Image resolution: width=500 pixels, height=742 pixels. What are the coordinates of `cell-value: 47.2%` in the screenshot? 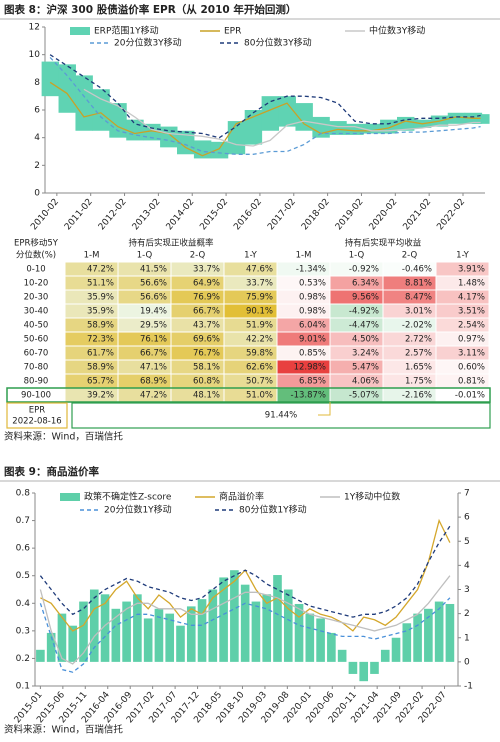 It's located at (100, 270).